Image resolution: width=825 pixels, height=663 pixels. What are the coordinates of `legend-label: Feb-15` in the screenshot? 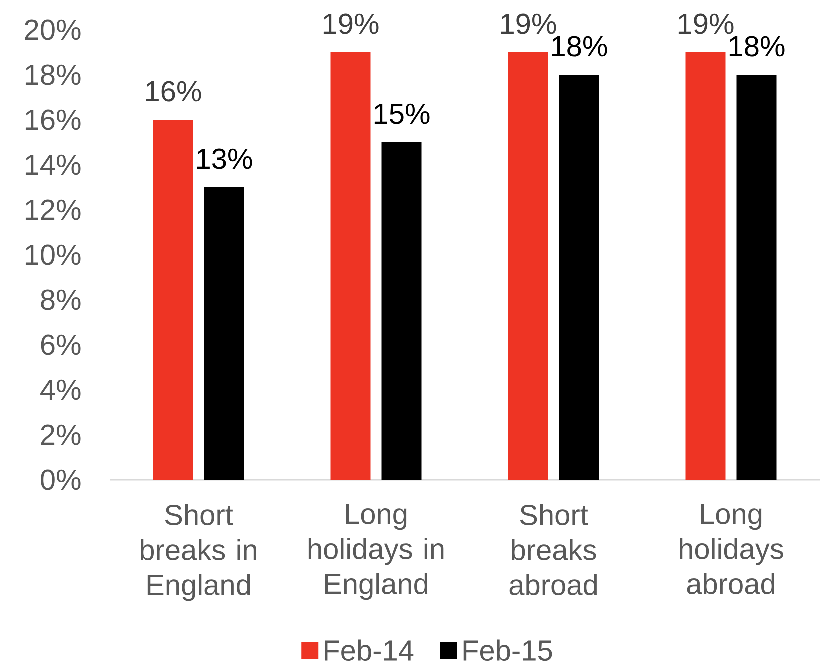 It's located at (508, 651).